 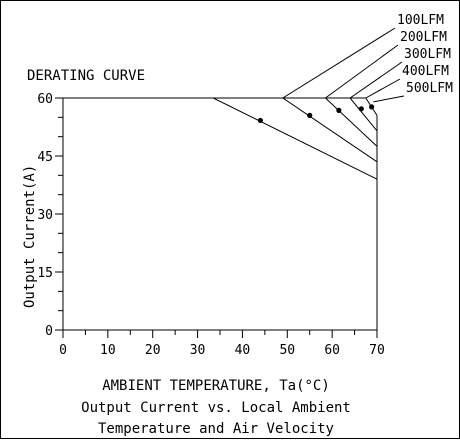 I want to click on y-axis-label: Output Current(A), so click(x=30, y=236).